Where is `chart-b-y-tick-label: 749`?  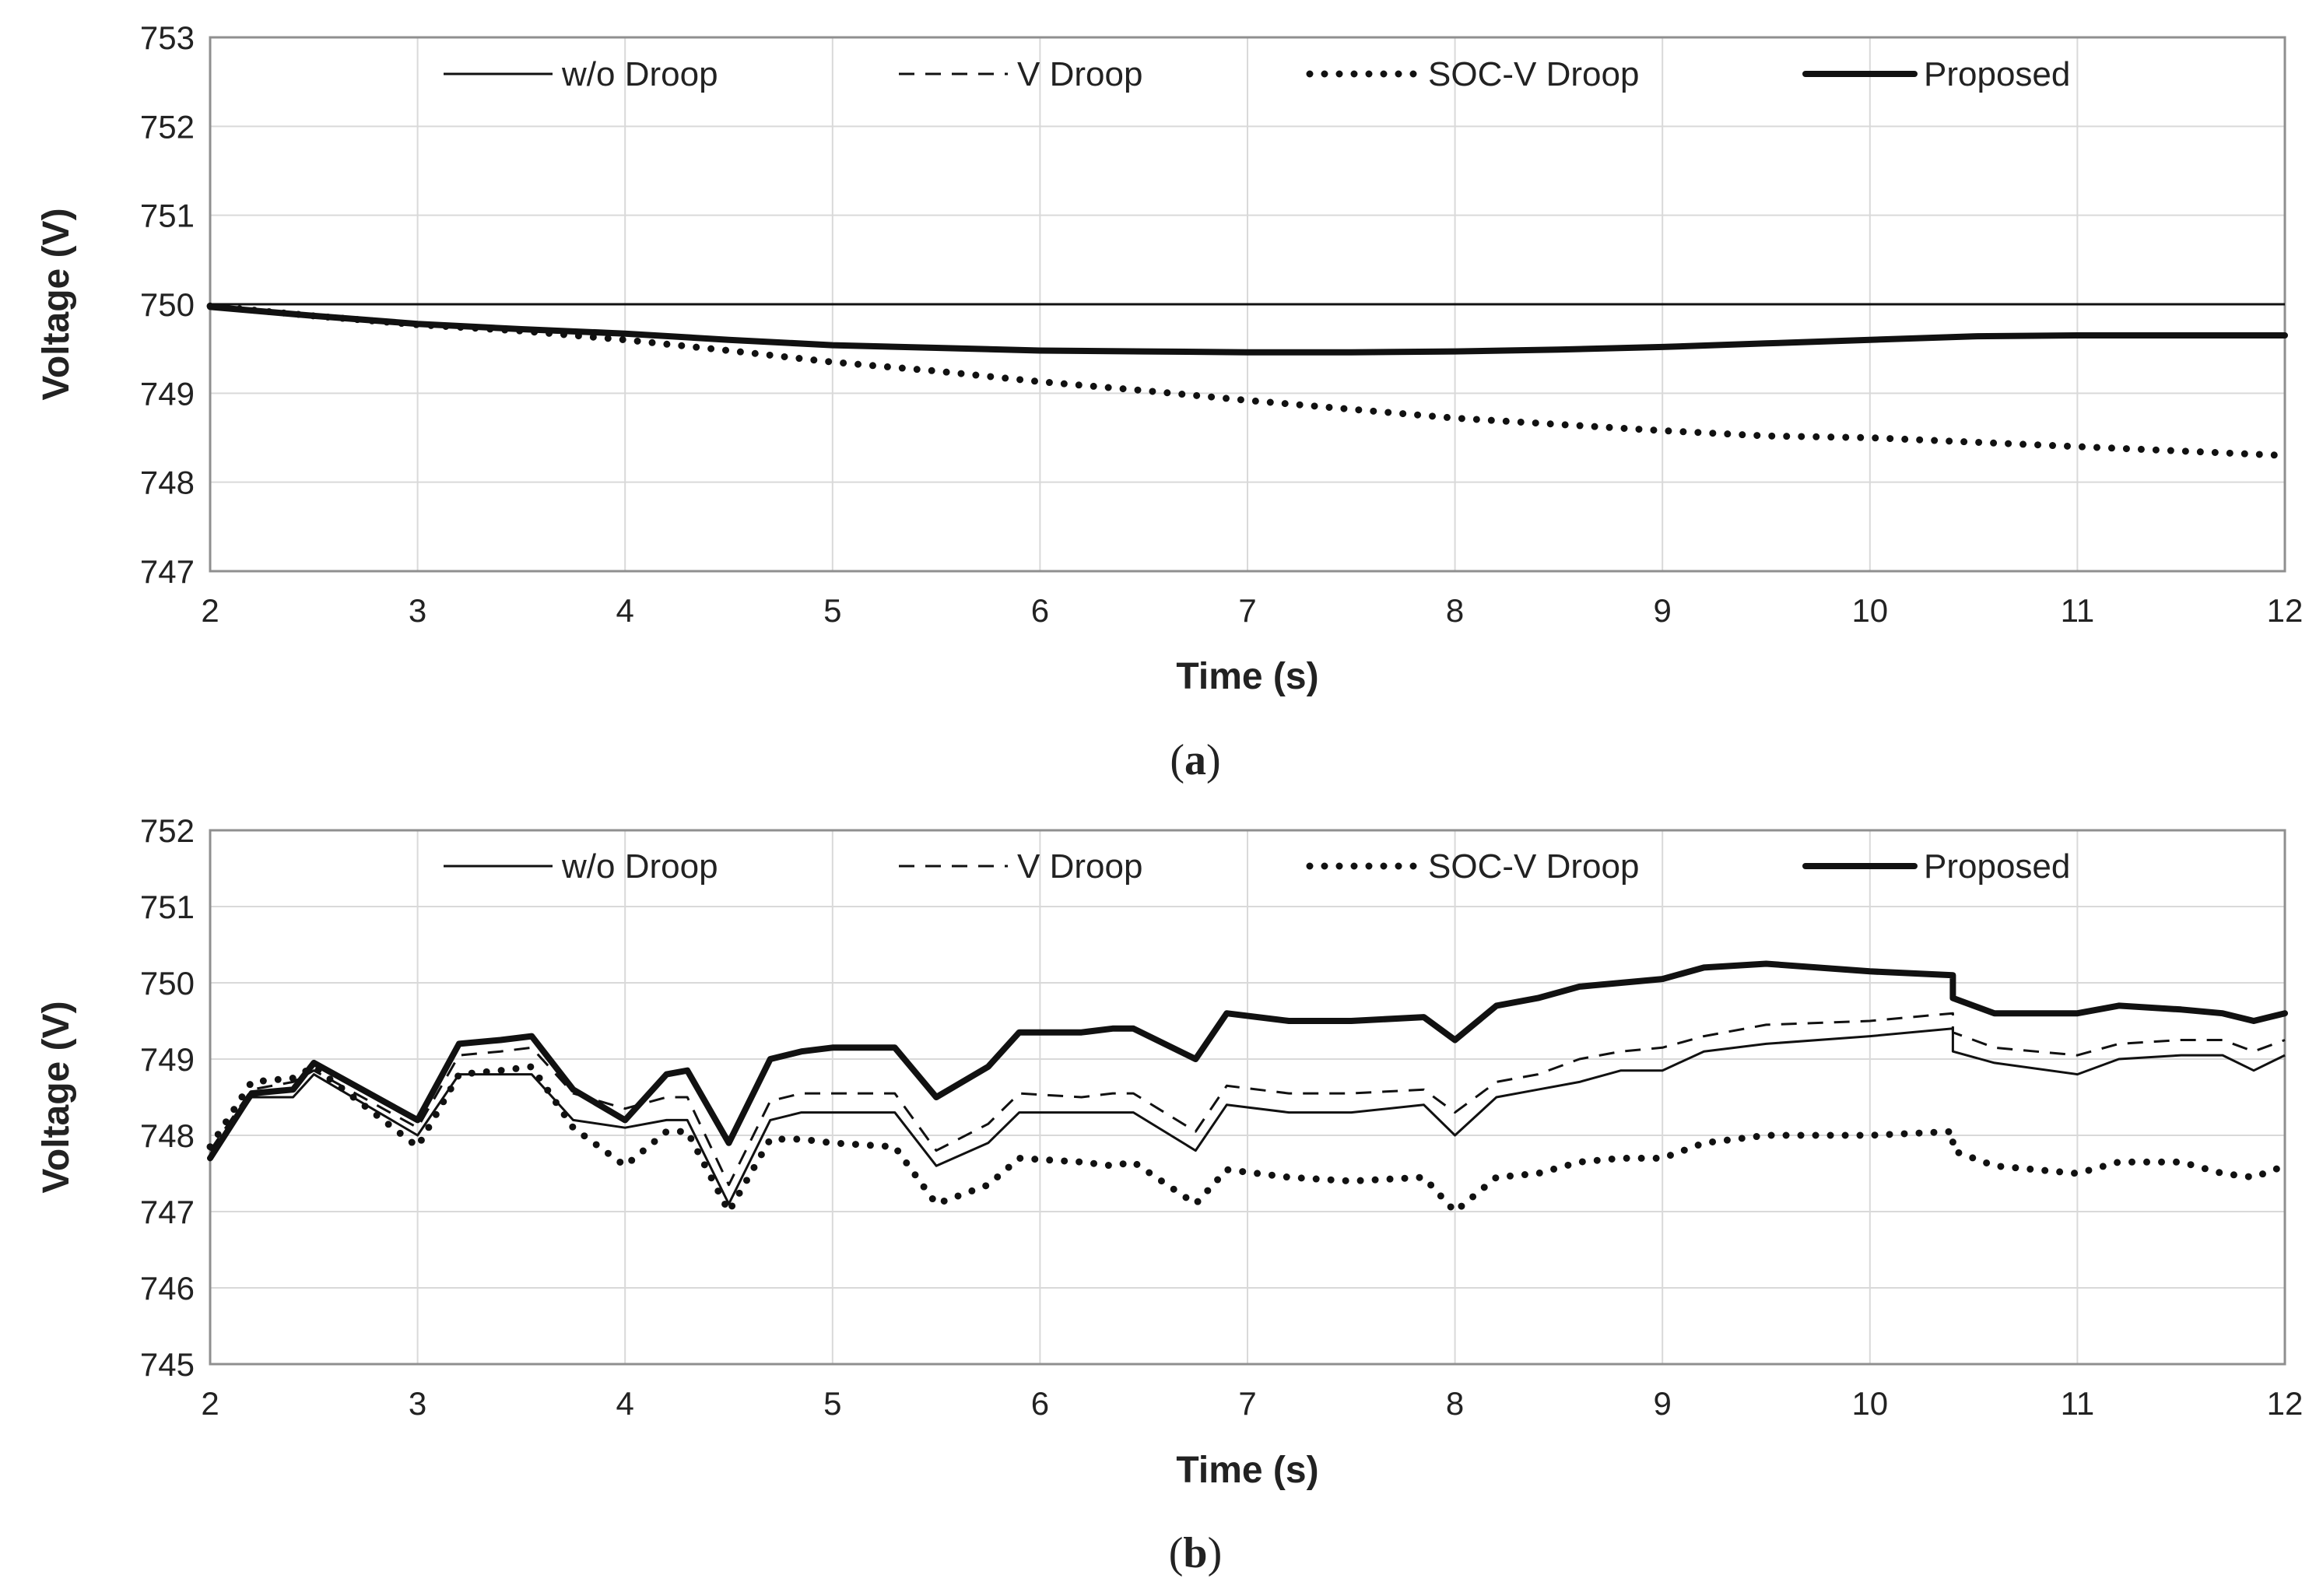
chart-b-y-tick-label: 749 is located at coordinates (167, 1060).